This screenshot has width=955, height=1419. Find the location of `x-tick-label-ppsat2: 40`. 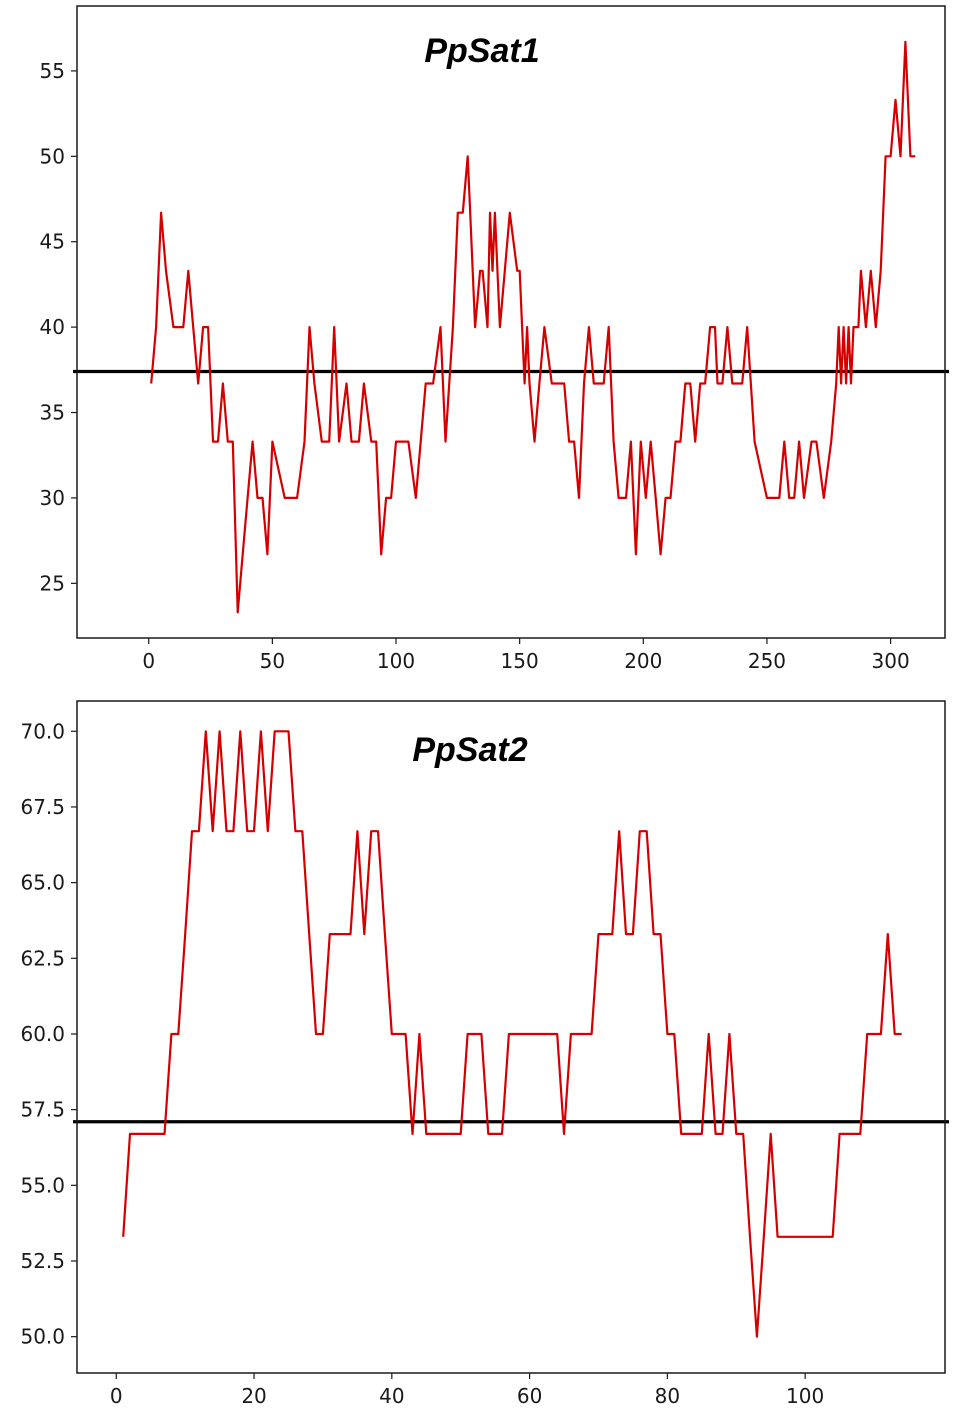

x-tick-label-ppsat2: 40 is located at coordinates (391, 1396).